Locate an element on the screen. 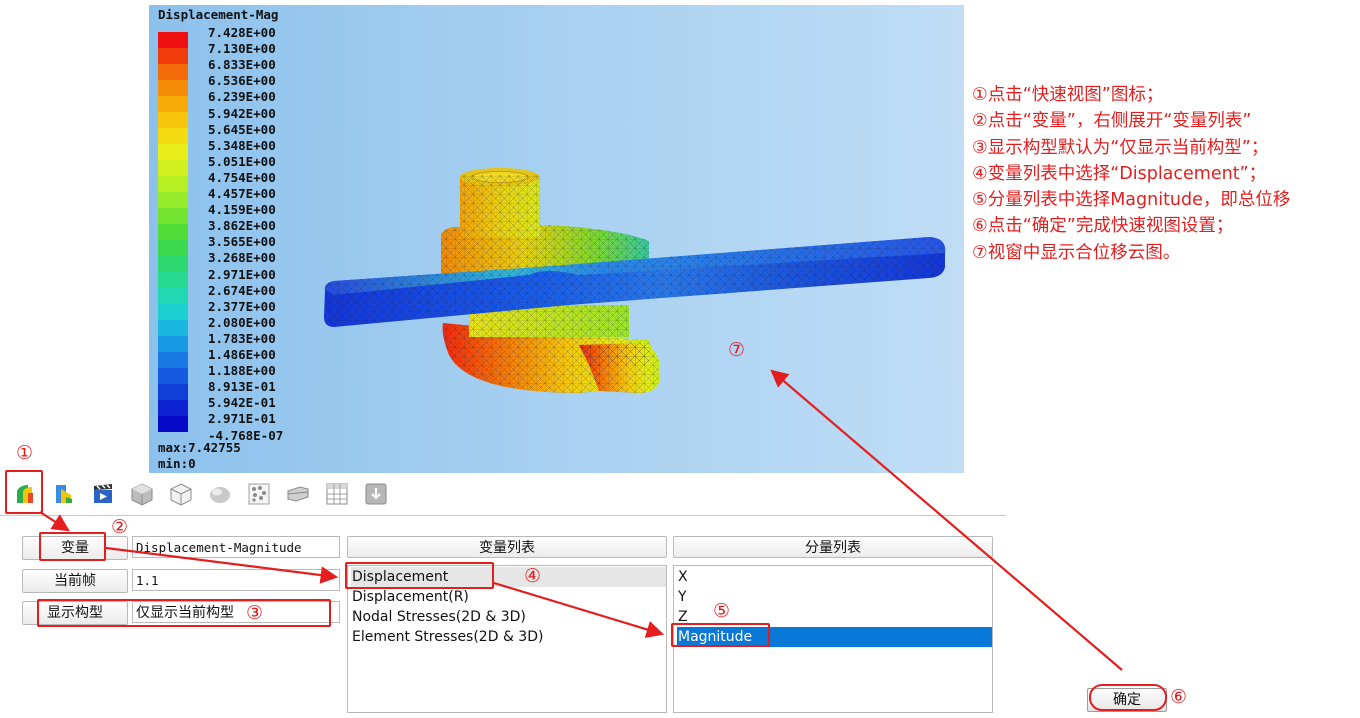 This screenshot has width=1360, height=718. legend-value: 5.645E+00 is located at coordinates (242, 129).